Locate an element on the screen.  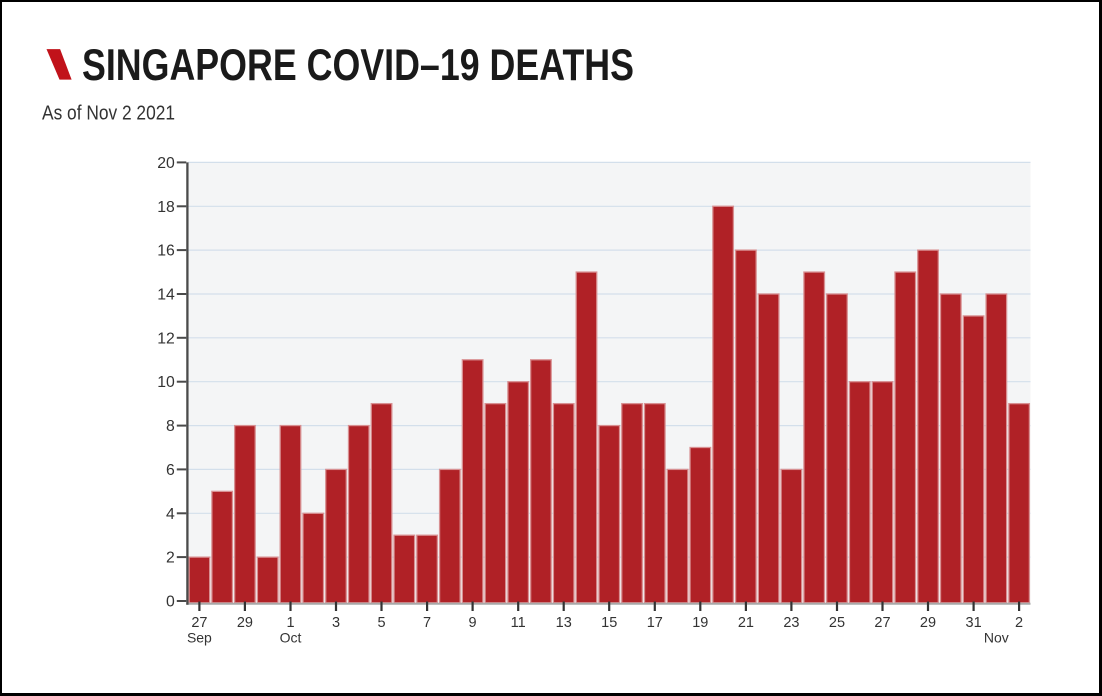
svg-text: 13 is located at coordinates (564, 623).